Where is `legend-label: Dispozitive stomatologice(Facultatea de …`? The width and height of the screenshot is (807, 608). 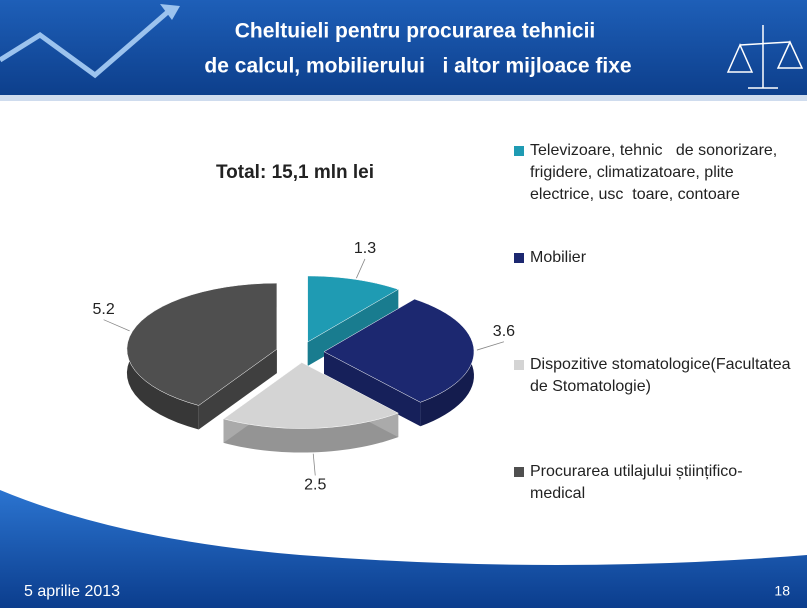 legend-label: Dispozitive stomatologice(Facultatea de … is located at coordinates (663, 375).